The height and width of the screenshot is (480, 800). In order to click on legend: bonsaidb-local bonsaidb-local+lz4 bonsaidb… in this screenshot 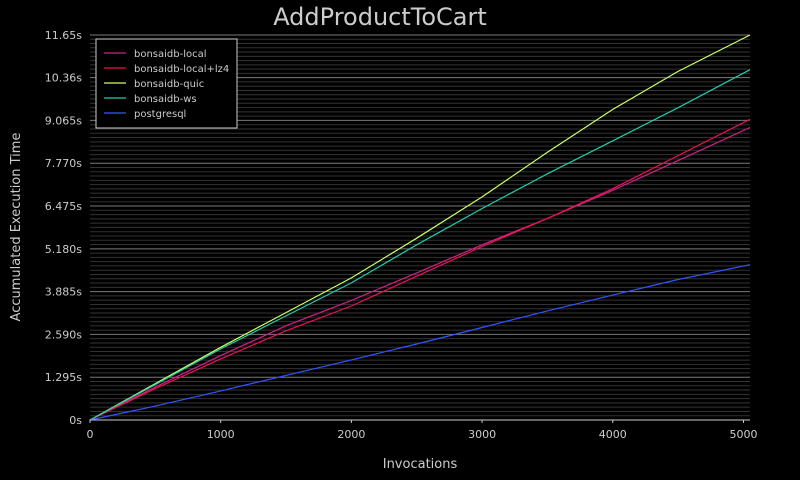, I will do `click(166, 83)`.